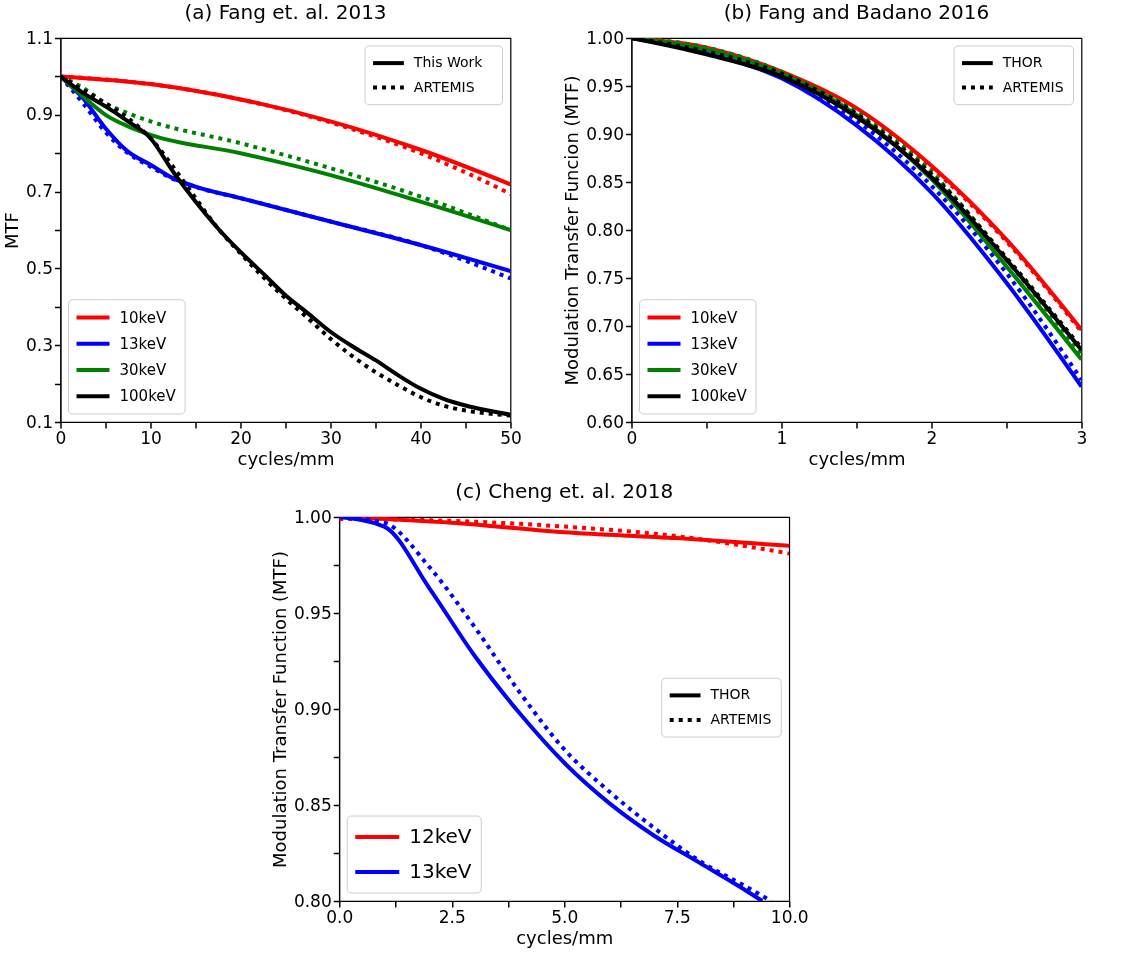 The width and height of the screenshot is (1145, 972). I want to click on chart-title: (a) Fang et. al. 2013, so click(285, 12).